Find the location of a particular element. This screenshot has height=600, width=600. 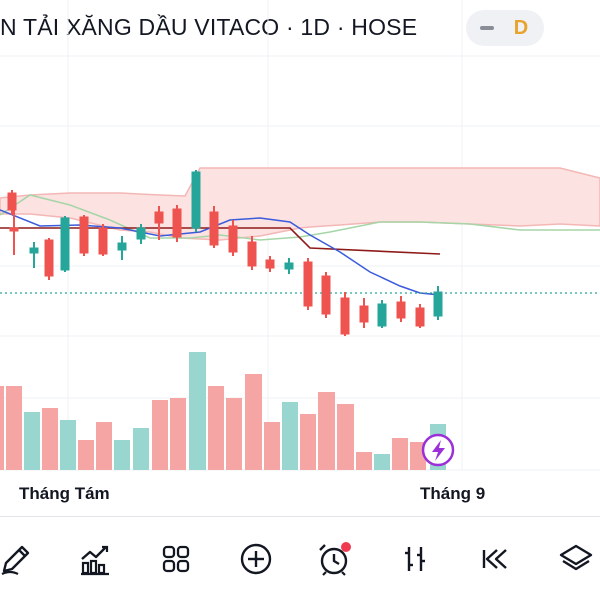

indicators-tool-button is located at coordinates (96, 559).